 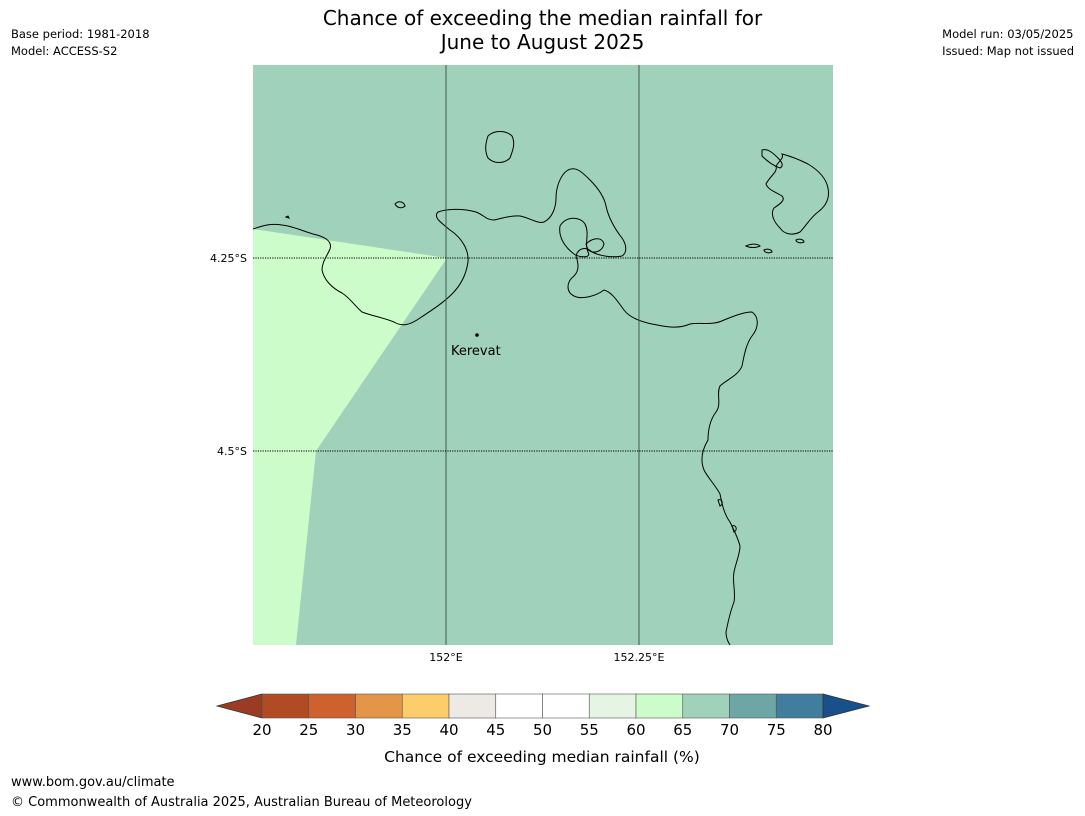 I want to click on colorbar-tick-label: 50, so click(x=542, y=730).